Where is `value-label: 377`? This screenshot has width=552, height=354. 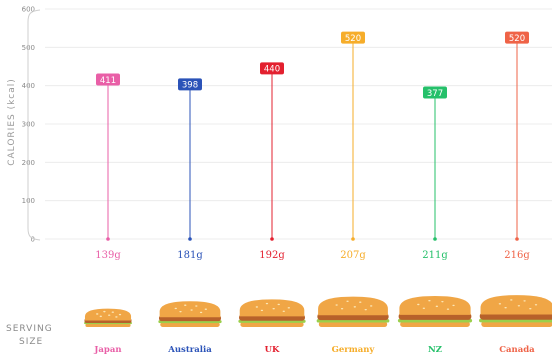
value-label: 377 is located at coordinates (435, 94).